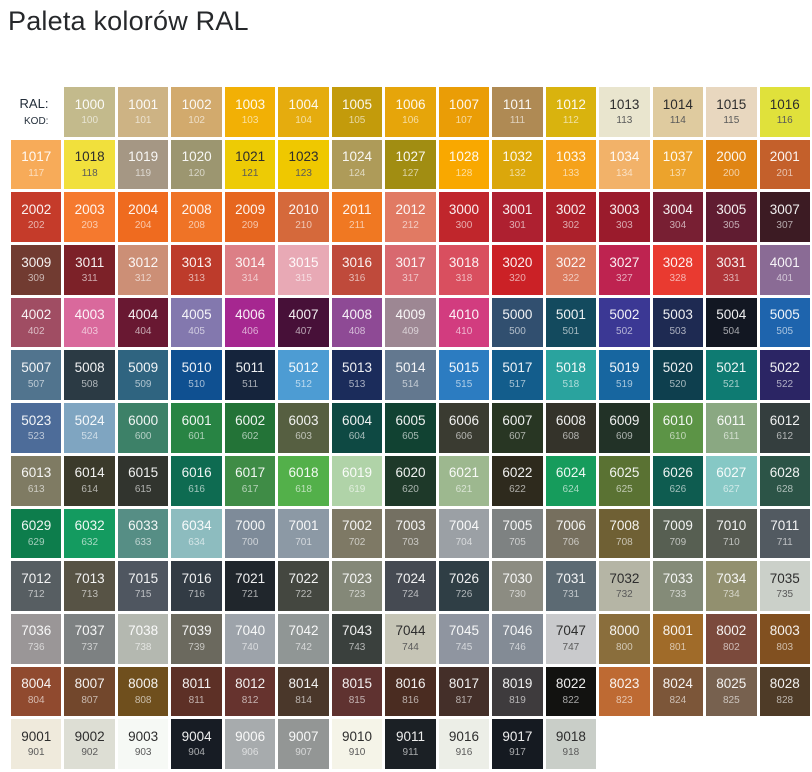 Image resolution: width=812 pixels, height=772 pixels. What do you see at coordinates (570, 157) in the screenshot?
I see `ral-number: 1033` at bounding box center [570, 157].